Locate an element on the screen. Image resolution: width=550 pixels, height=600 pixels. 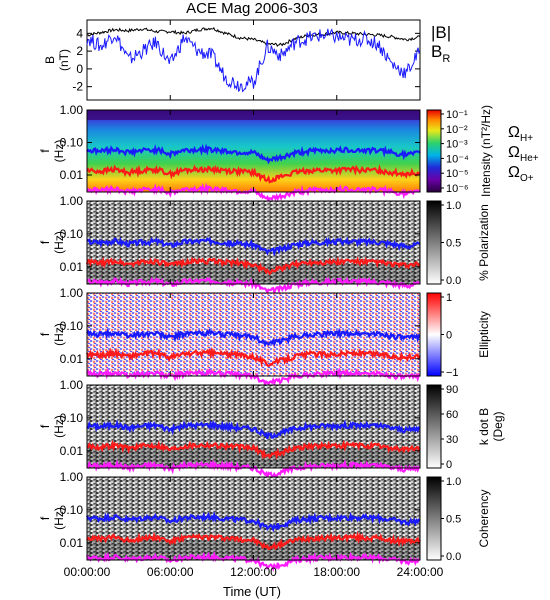
colorbar-label-polarization: % Polarization is located at coordinates (484, 242).